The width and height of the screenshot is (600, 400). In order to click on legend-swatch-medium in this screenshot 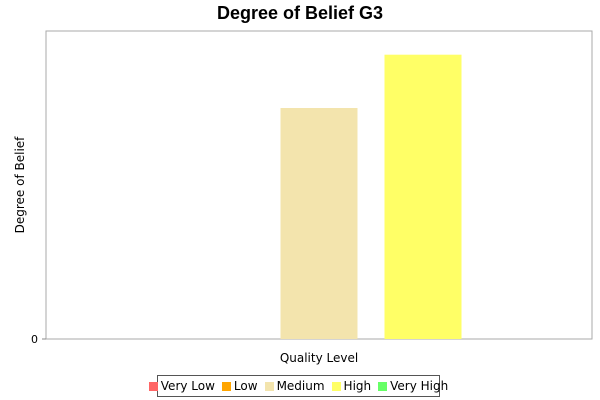, I will do `click(269, 386)`.